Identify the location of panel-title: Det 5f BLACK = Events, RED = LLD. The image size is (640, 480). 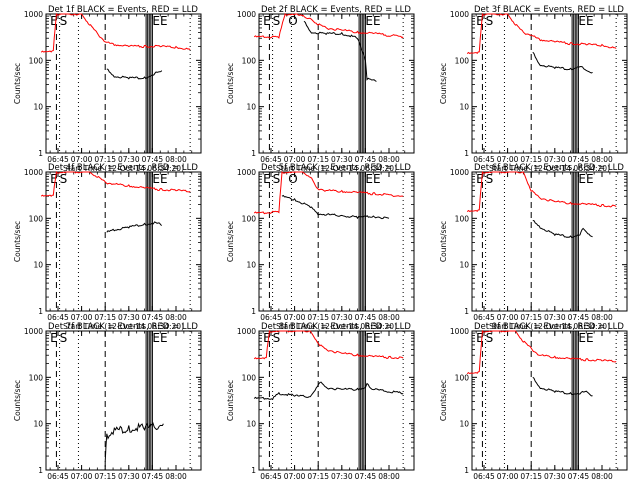
(336, 168).